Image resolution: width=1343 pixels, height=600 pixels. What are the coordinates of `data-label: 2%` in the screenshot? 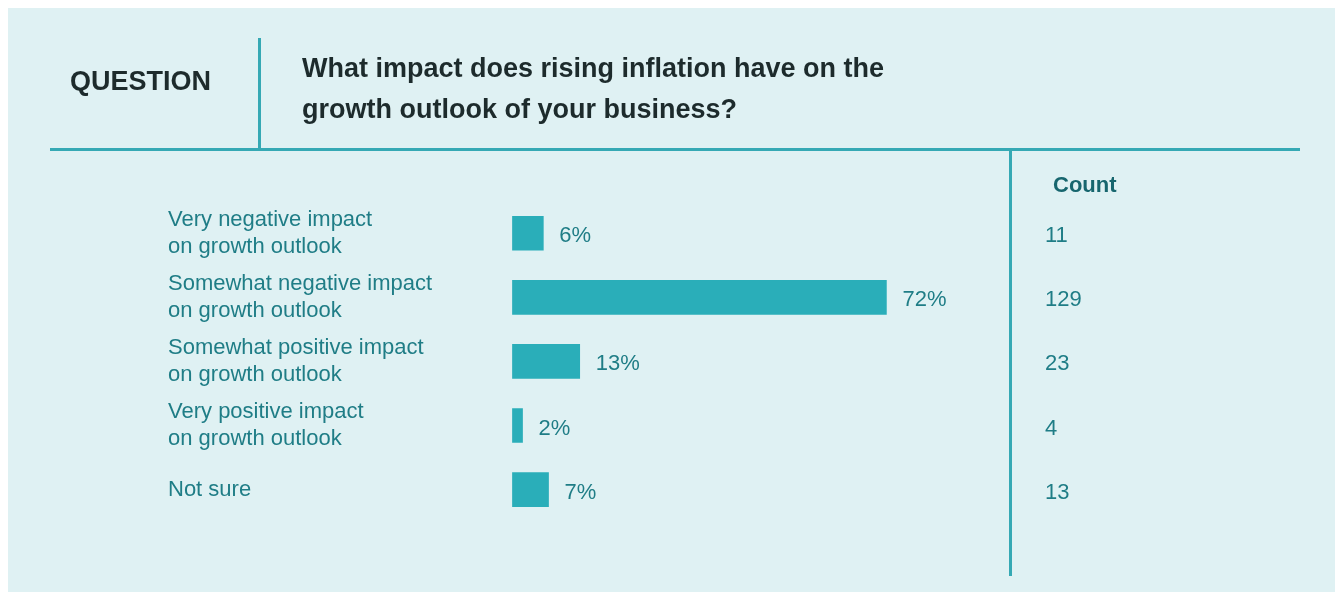 It's located at (554, 427).